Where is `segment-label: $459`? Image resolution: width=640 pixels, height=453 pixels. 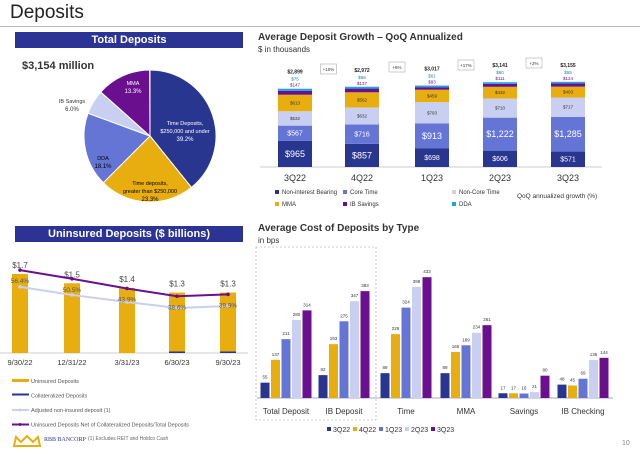 segment-label: $459 is located at coordinates (432, 95).